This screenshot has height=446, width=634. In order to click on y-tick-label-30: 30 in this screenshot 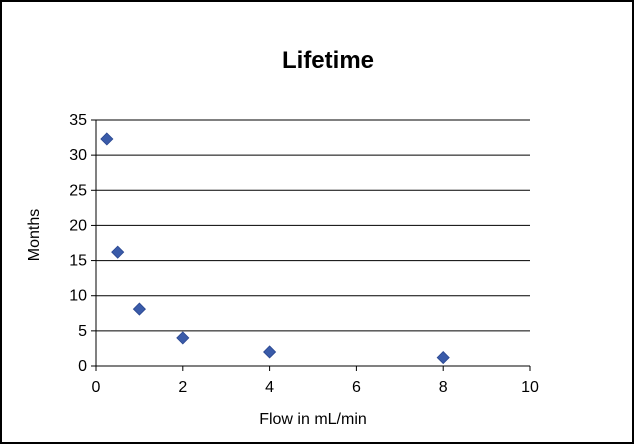, I will do `click(78, 155)`.